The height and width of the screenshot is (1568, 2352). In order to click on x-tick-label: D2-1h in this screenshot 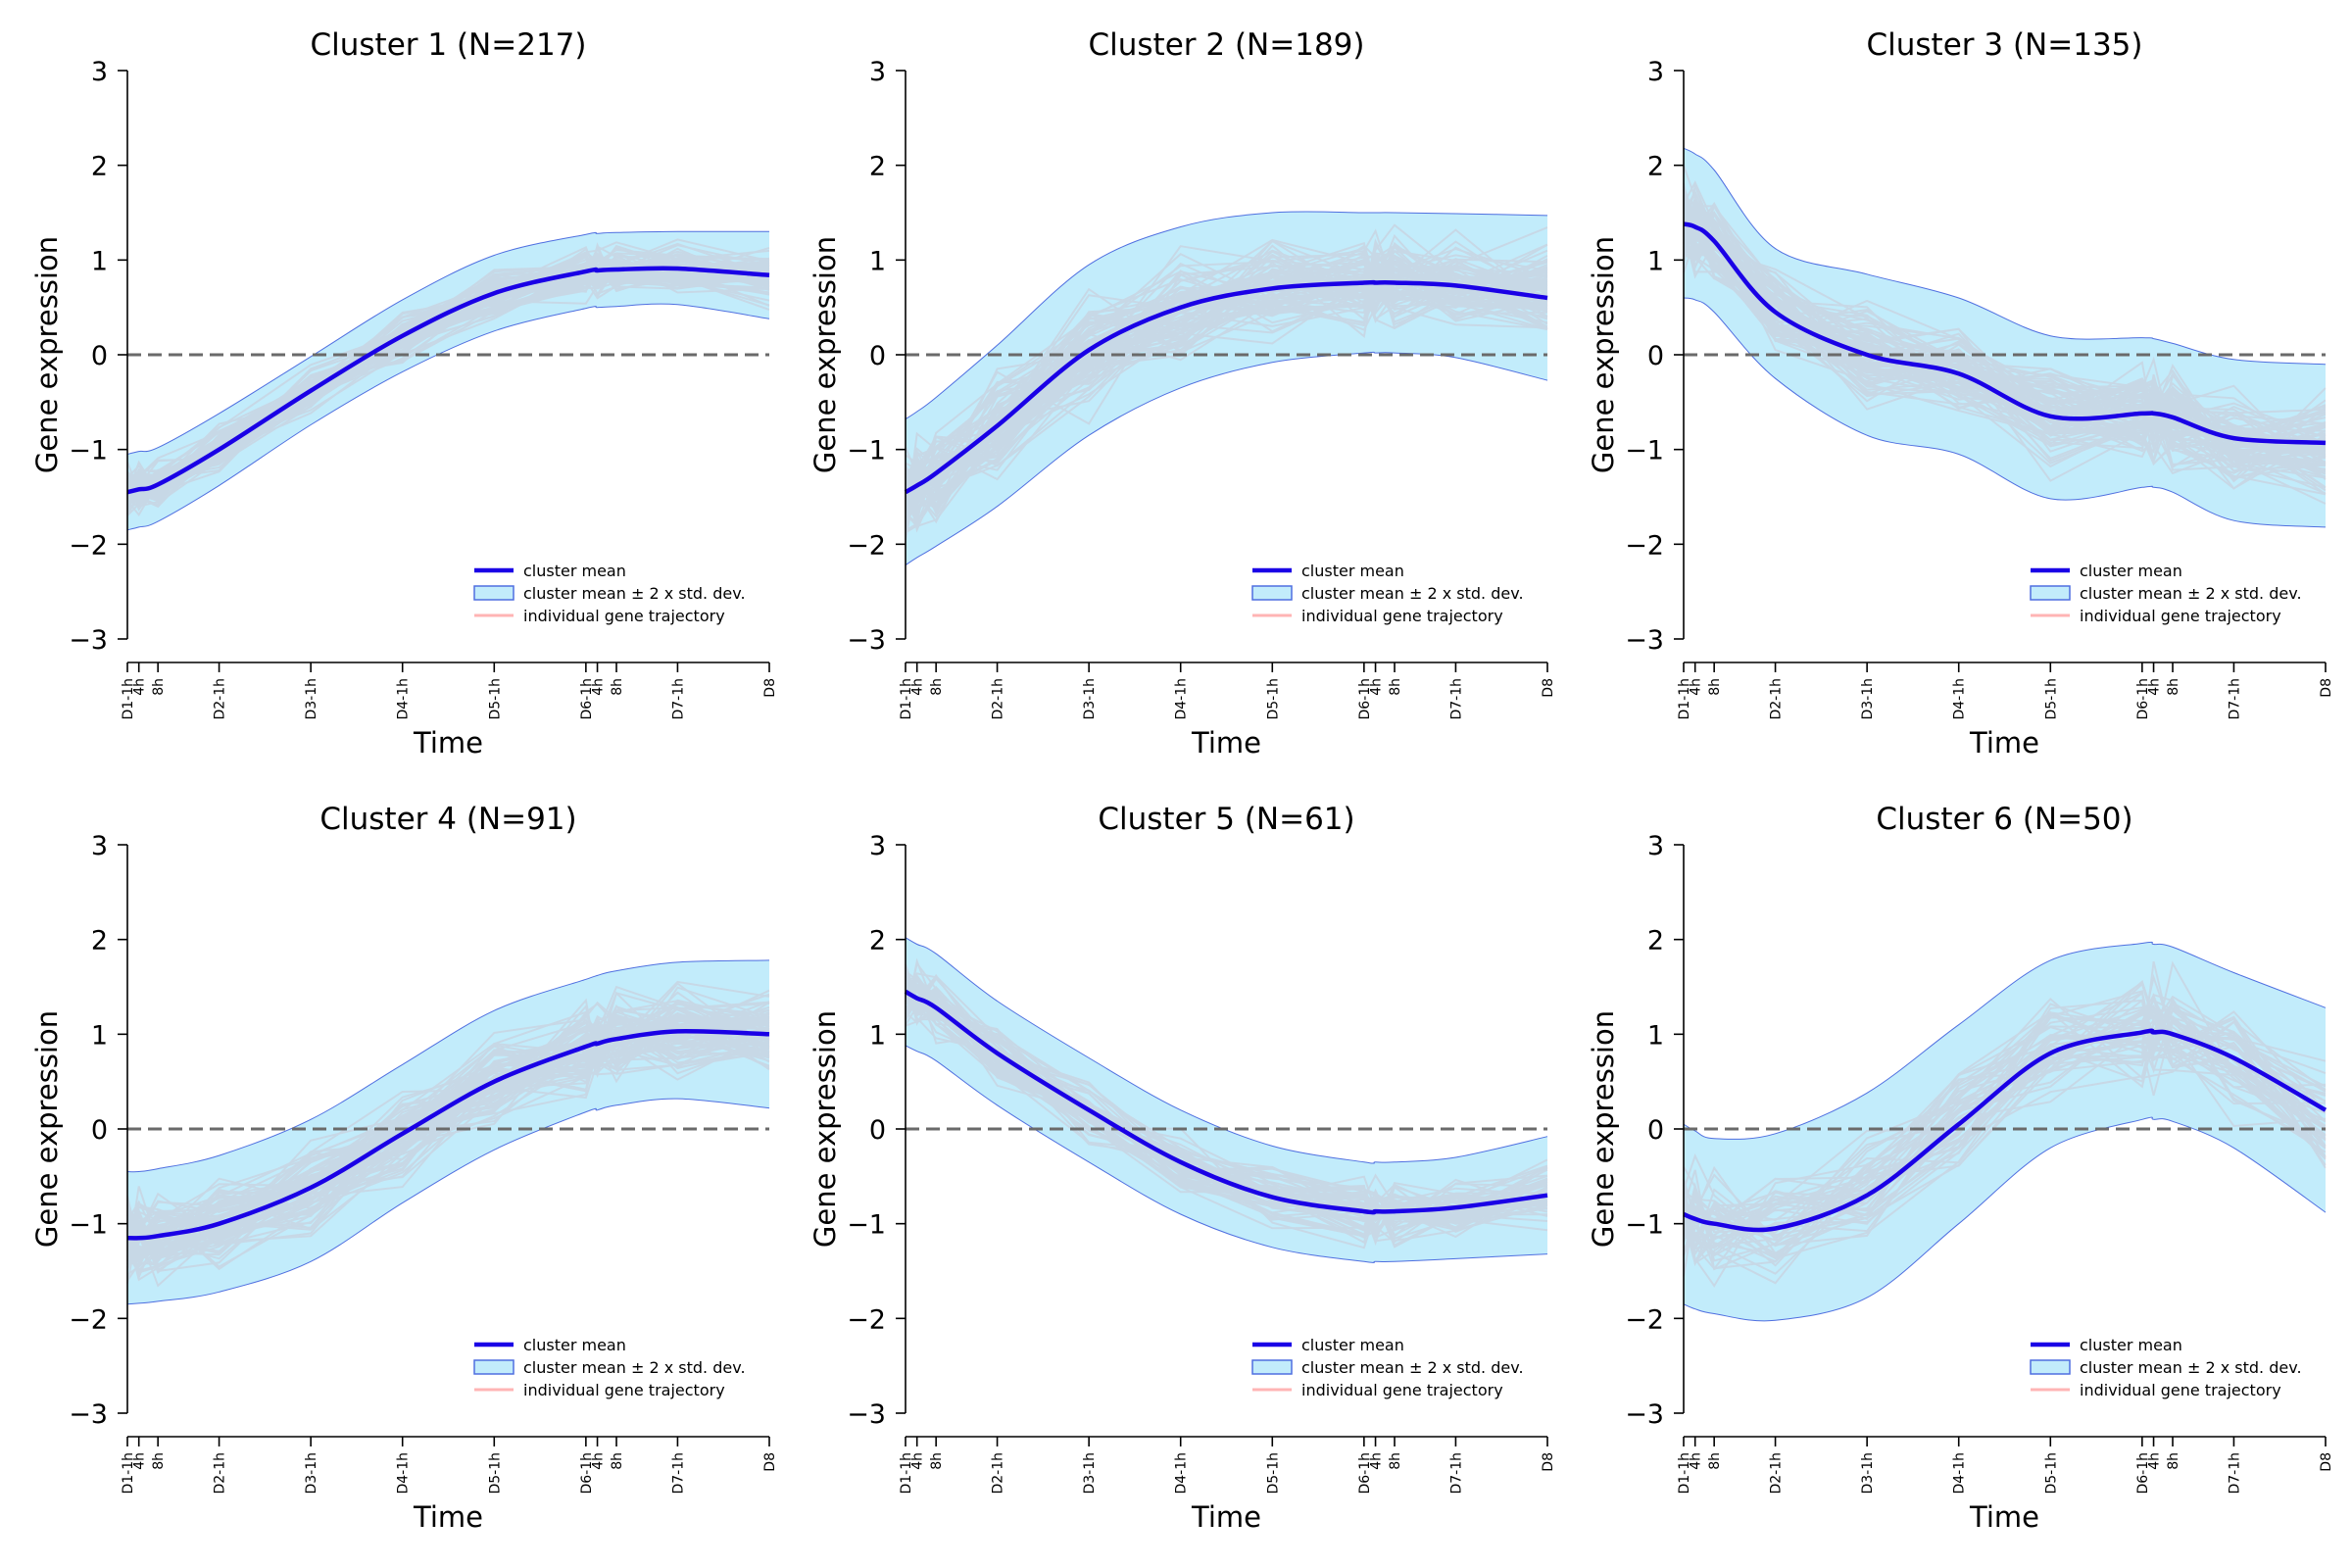, I will do `click(1777, 1473)`.